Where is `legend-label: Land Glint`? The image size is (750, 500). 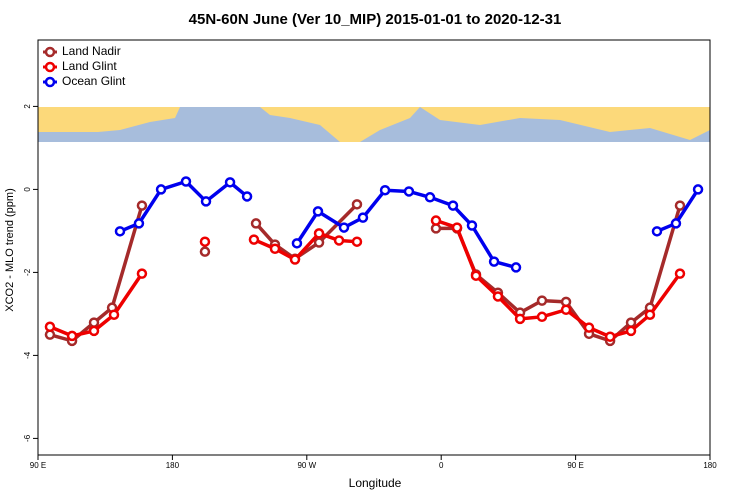 legend-label: Land Glint is located at coordinates (89, 66).